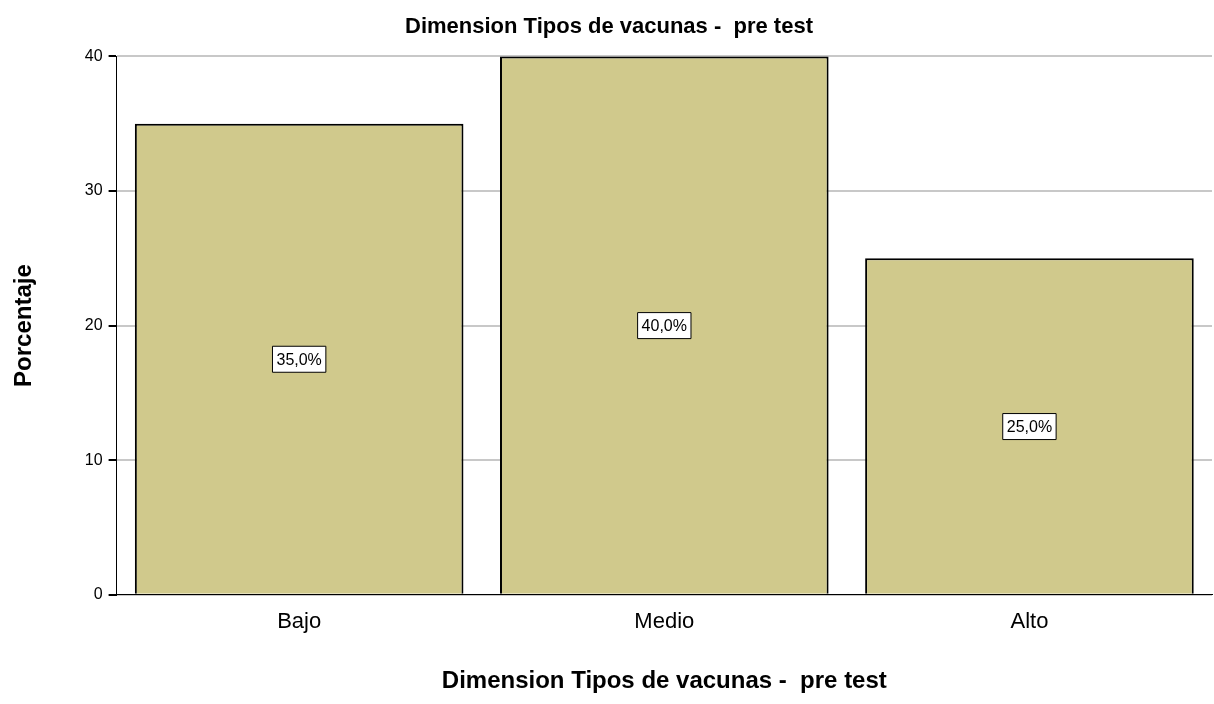 The width and height of the screenshot is (1214, 704). What do you see at coordinates (93, 325) in the screenshot?
I see `y-tick-label: 20` at bounding box center [93, 325].